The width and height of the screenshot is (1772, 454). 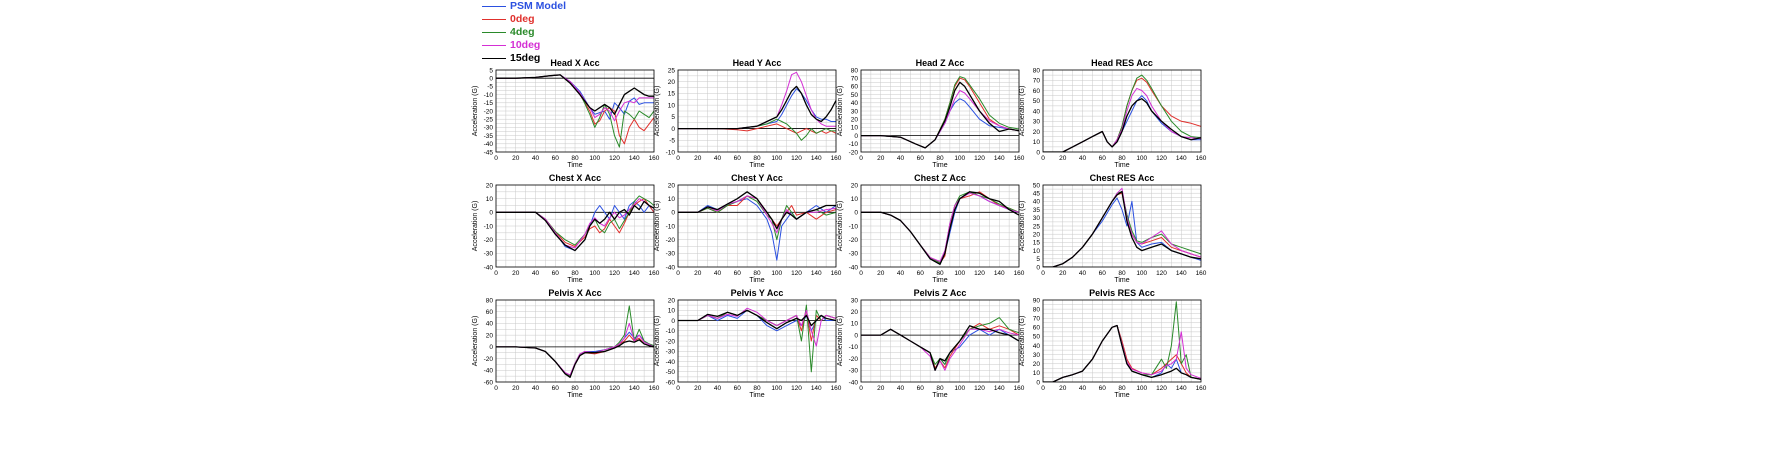 I want to click on series-line-10deg, so click(x=575, y=223).